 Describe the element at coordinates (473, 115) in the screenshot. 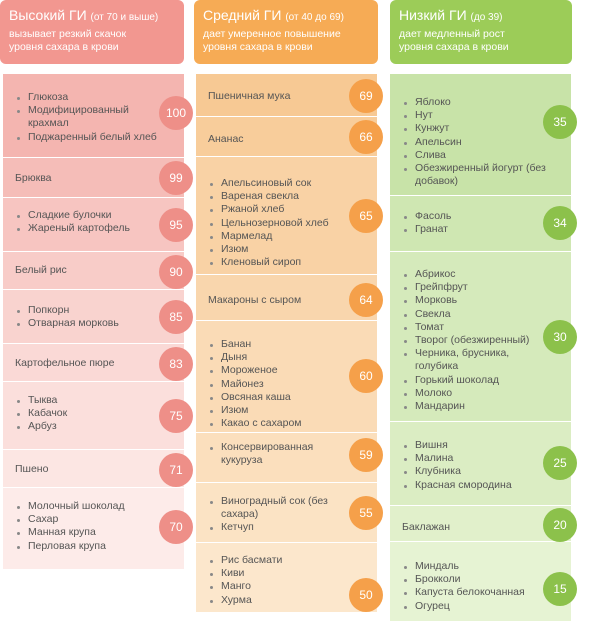

I see `food-item: Нут` at that location.